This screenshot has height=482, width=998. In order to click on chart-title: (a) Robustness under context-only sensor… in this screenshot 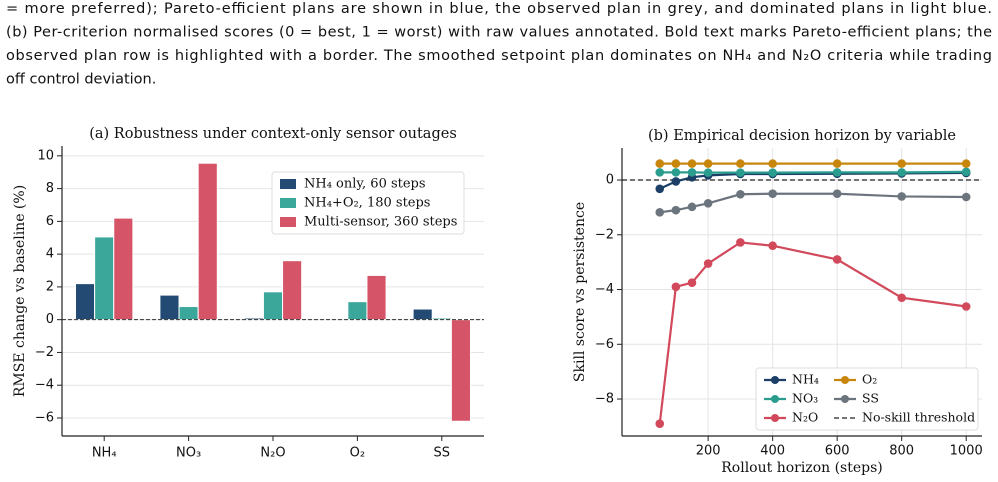, I will do `click(273, 134)`.